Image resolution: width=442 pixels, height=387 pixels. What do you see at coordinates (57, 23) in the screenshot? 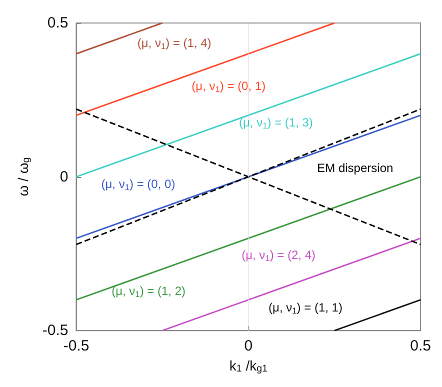
I see `y-tick-label: 0.5` at bounding box center [57, 23].